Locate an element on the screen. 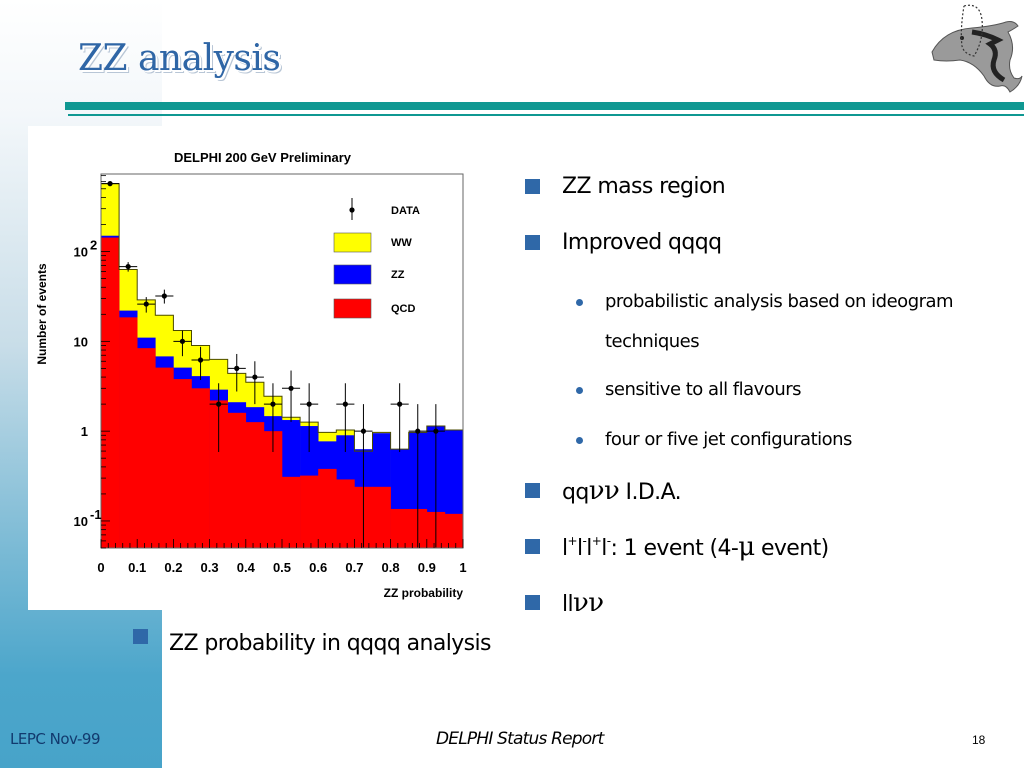 This screenshot has height=768, width=1024. legend-label-ww: WW is located at coordinates (401, 243).